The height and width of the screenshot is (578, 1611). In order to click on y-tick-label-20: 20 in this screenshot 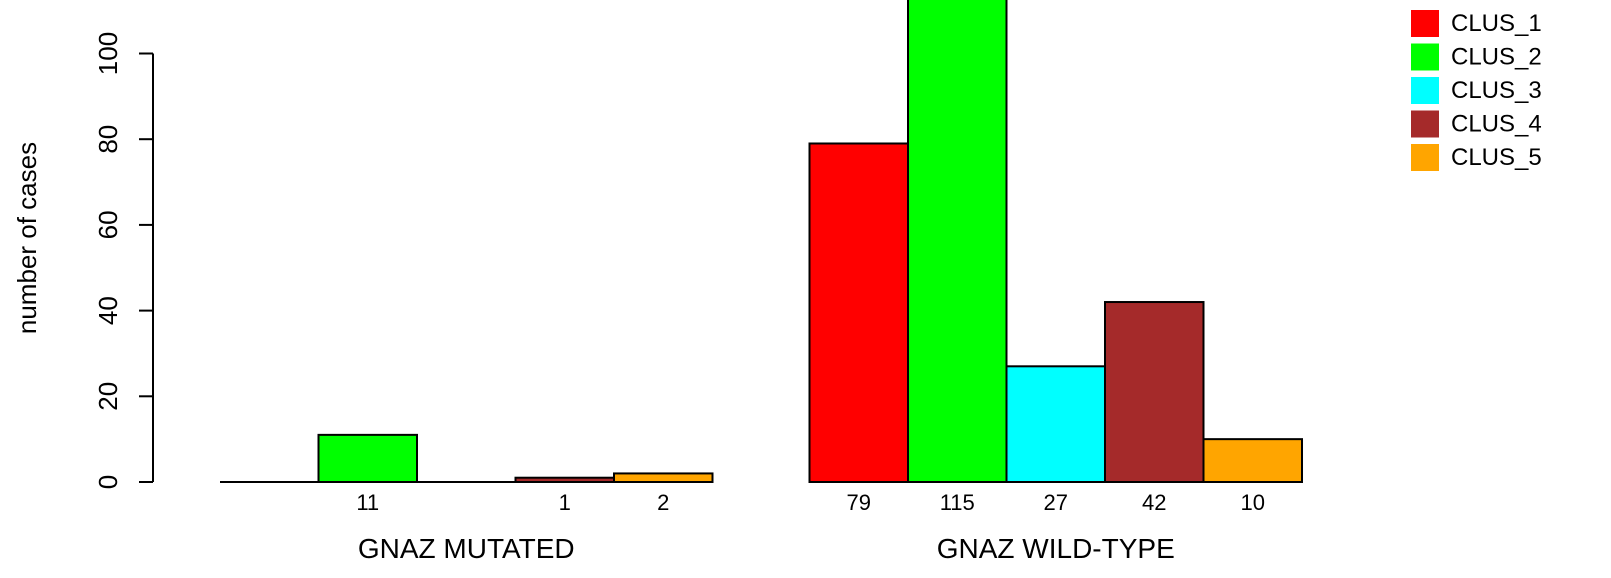, I will do `click(108, 396)`.